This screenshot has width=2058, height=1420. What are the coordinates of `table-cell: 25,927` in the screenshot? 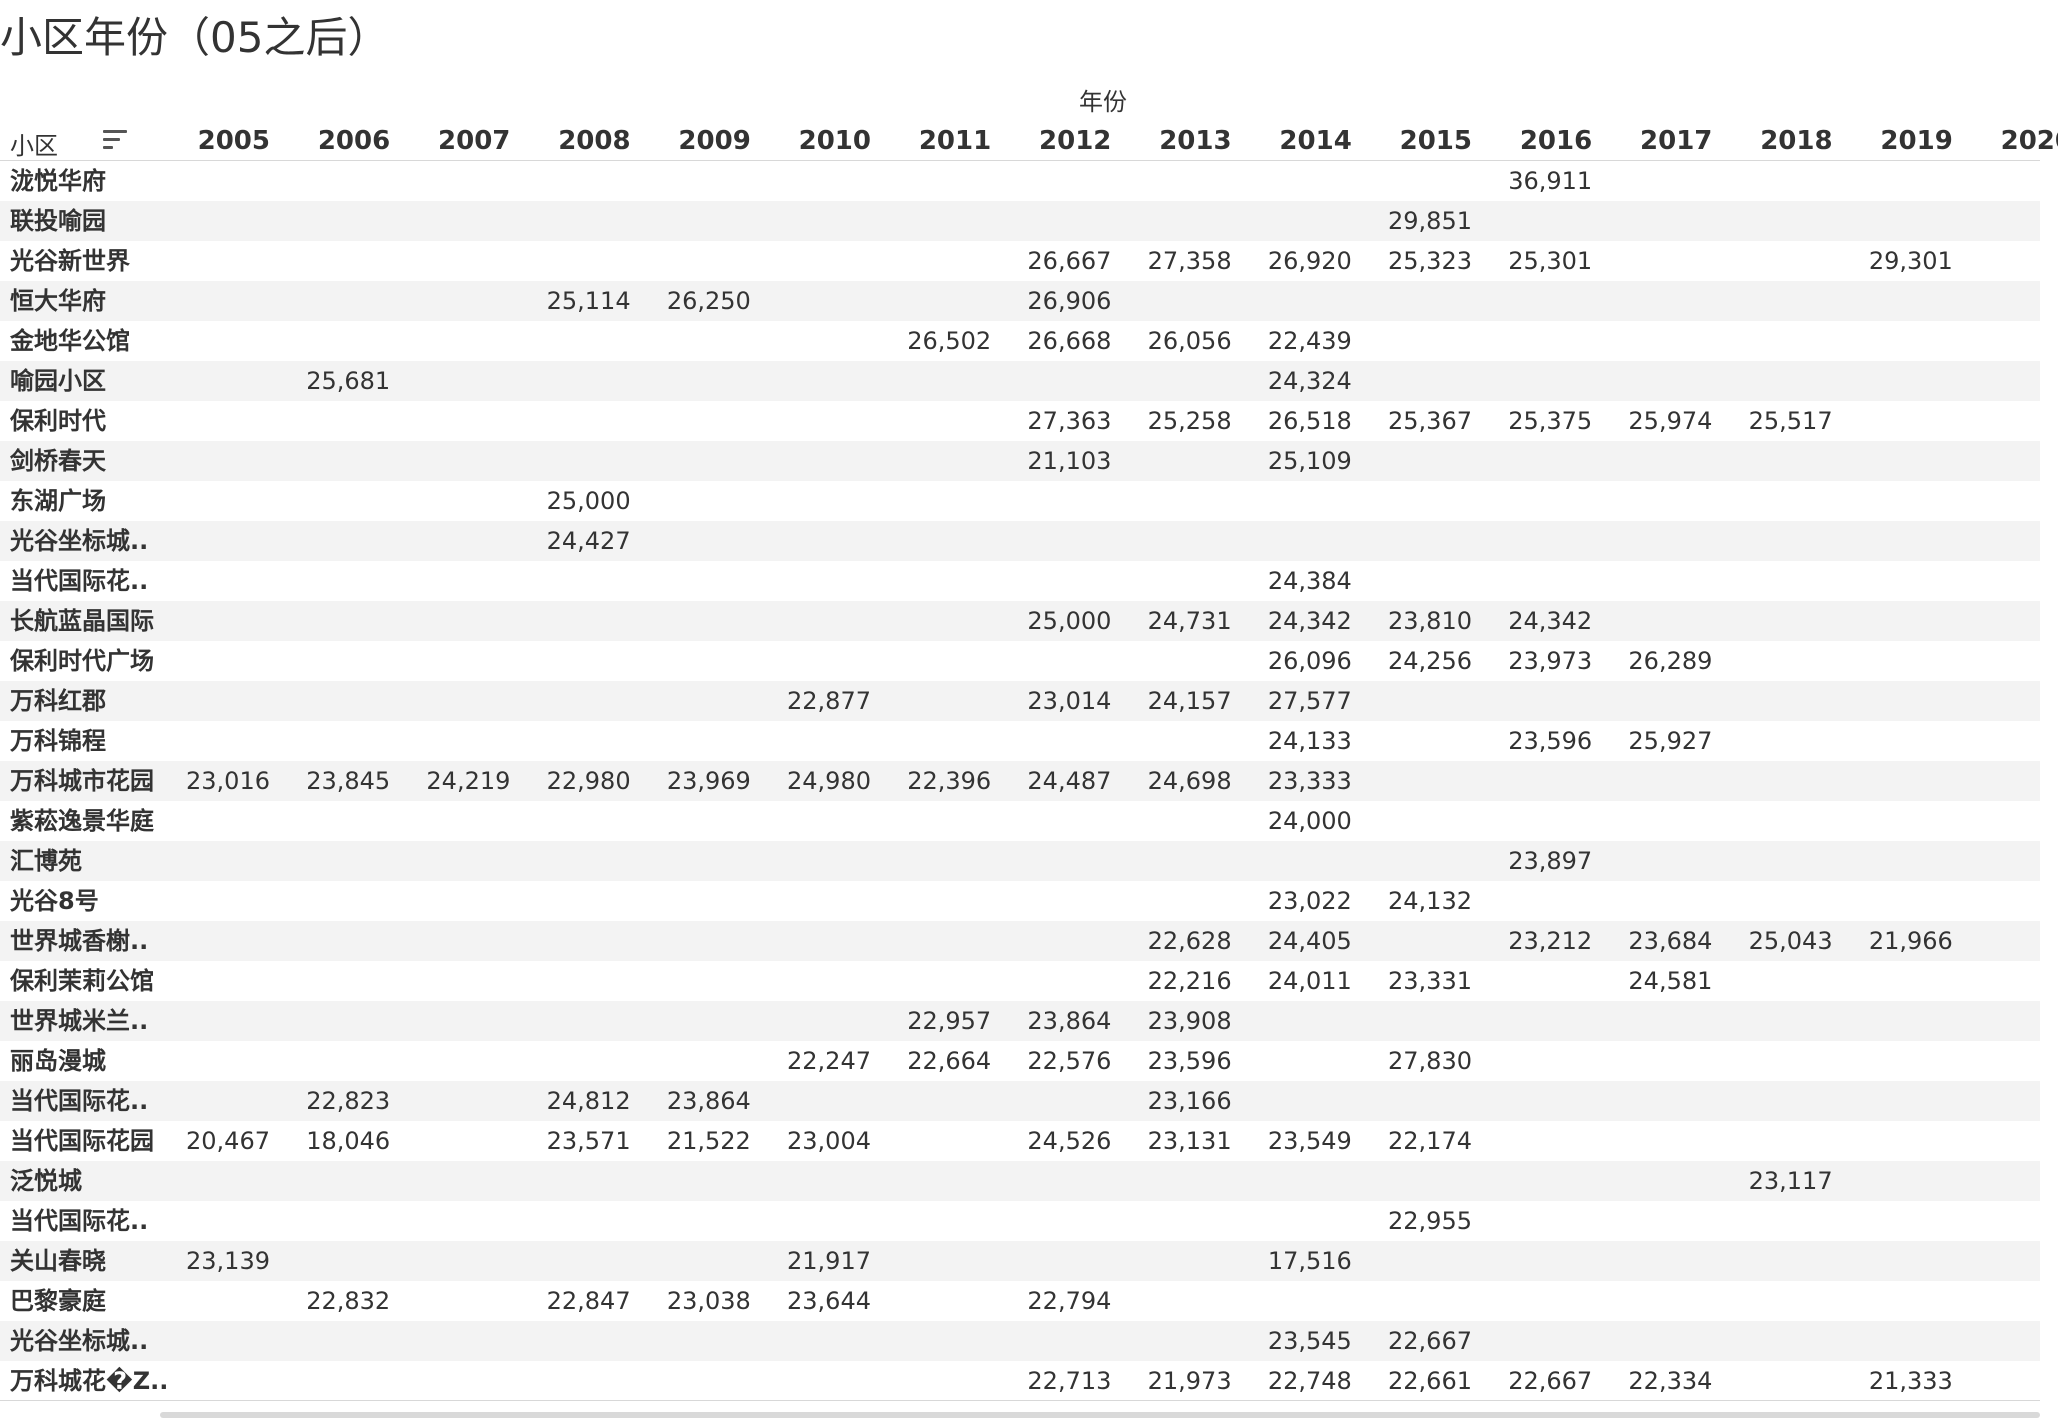 It's located at (1670, 741).